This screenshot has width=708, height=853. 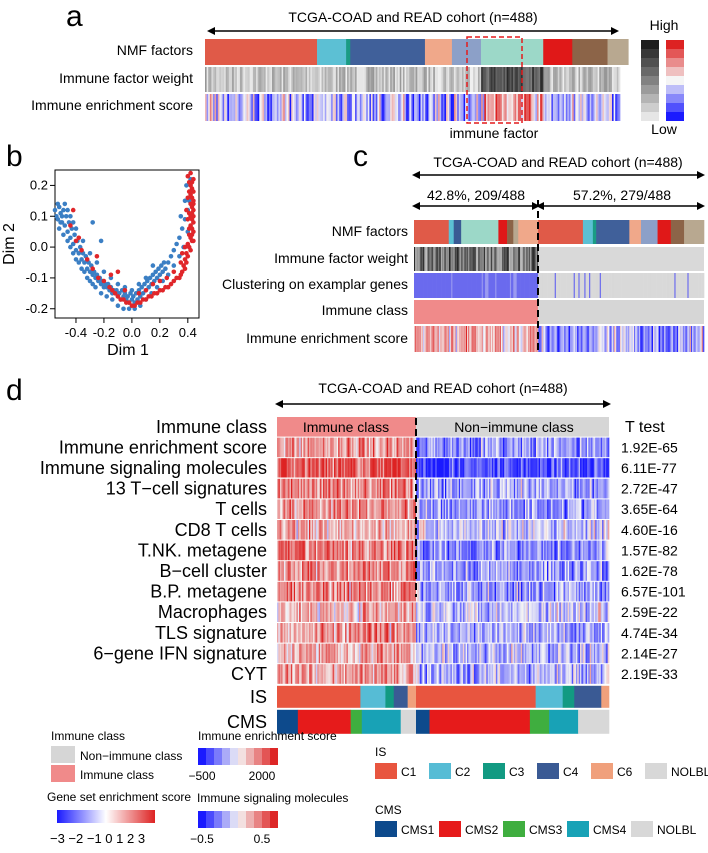 What do you see at coordinates (208, 592) in the screenshot?
I see `row-label-d: B.P. metagene` at bounding box center [208, 592].